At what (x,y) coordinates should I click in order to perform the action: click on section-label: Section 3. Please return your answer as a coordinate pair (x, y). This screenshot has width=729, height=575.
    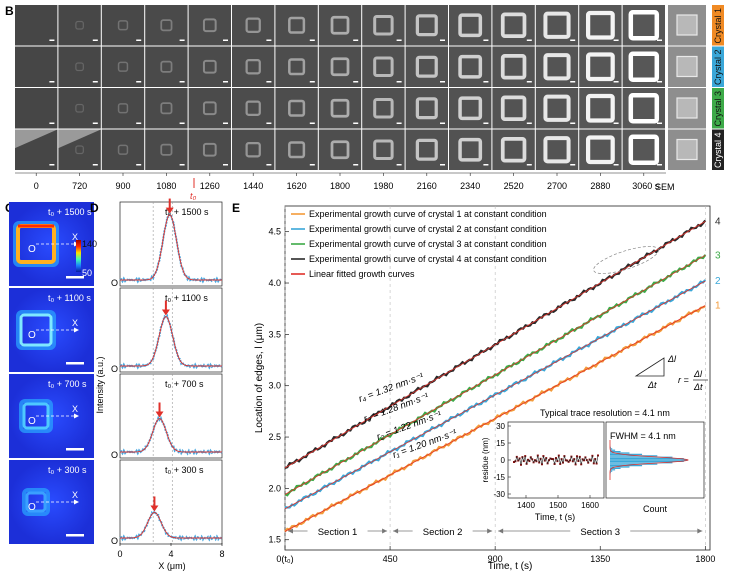
    Looking at the image, I should click on (600, 532).